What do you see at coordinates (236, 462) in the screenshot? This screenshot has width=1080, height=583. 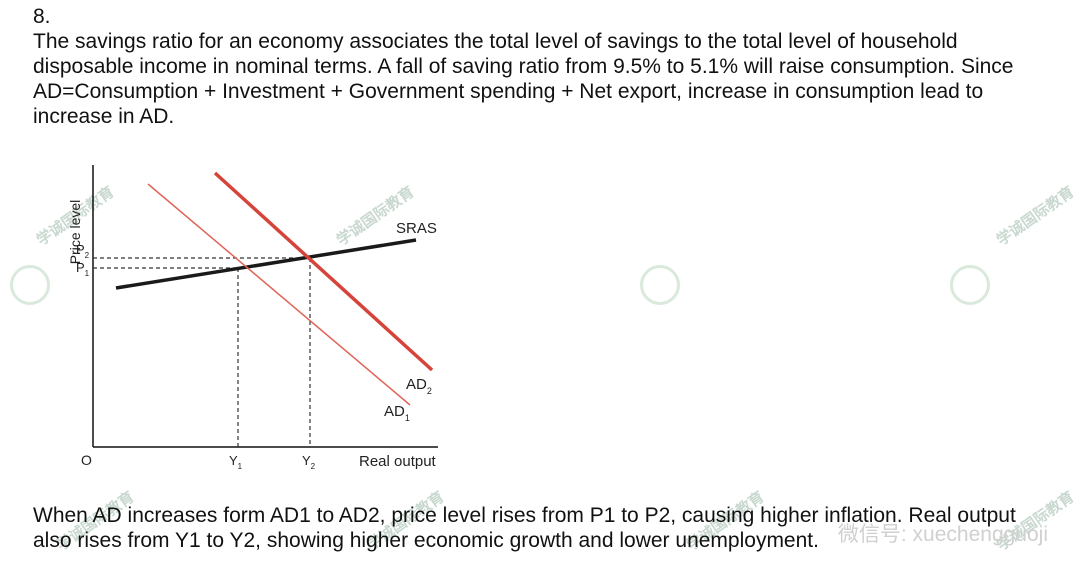 I see `y1-tick-label: Y1` at bounding box center [236, 462].